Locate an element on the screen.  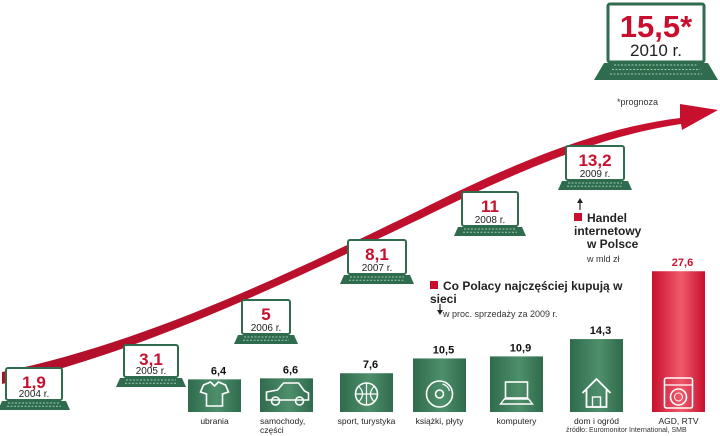
laptop-value-label: 11 is located at coordinates (490, 206).